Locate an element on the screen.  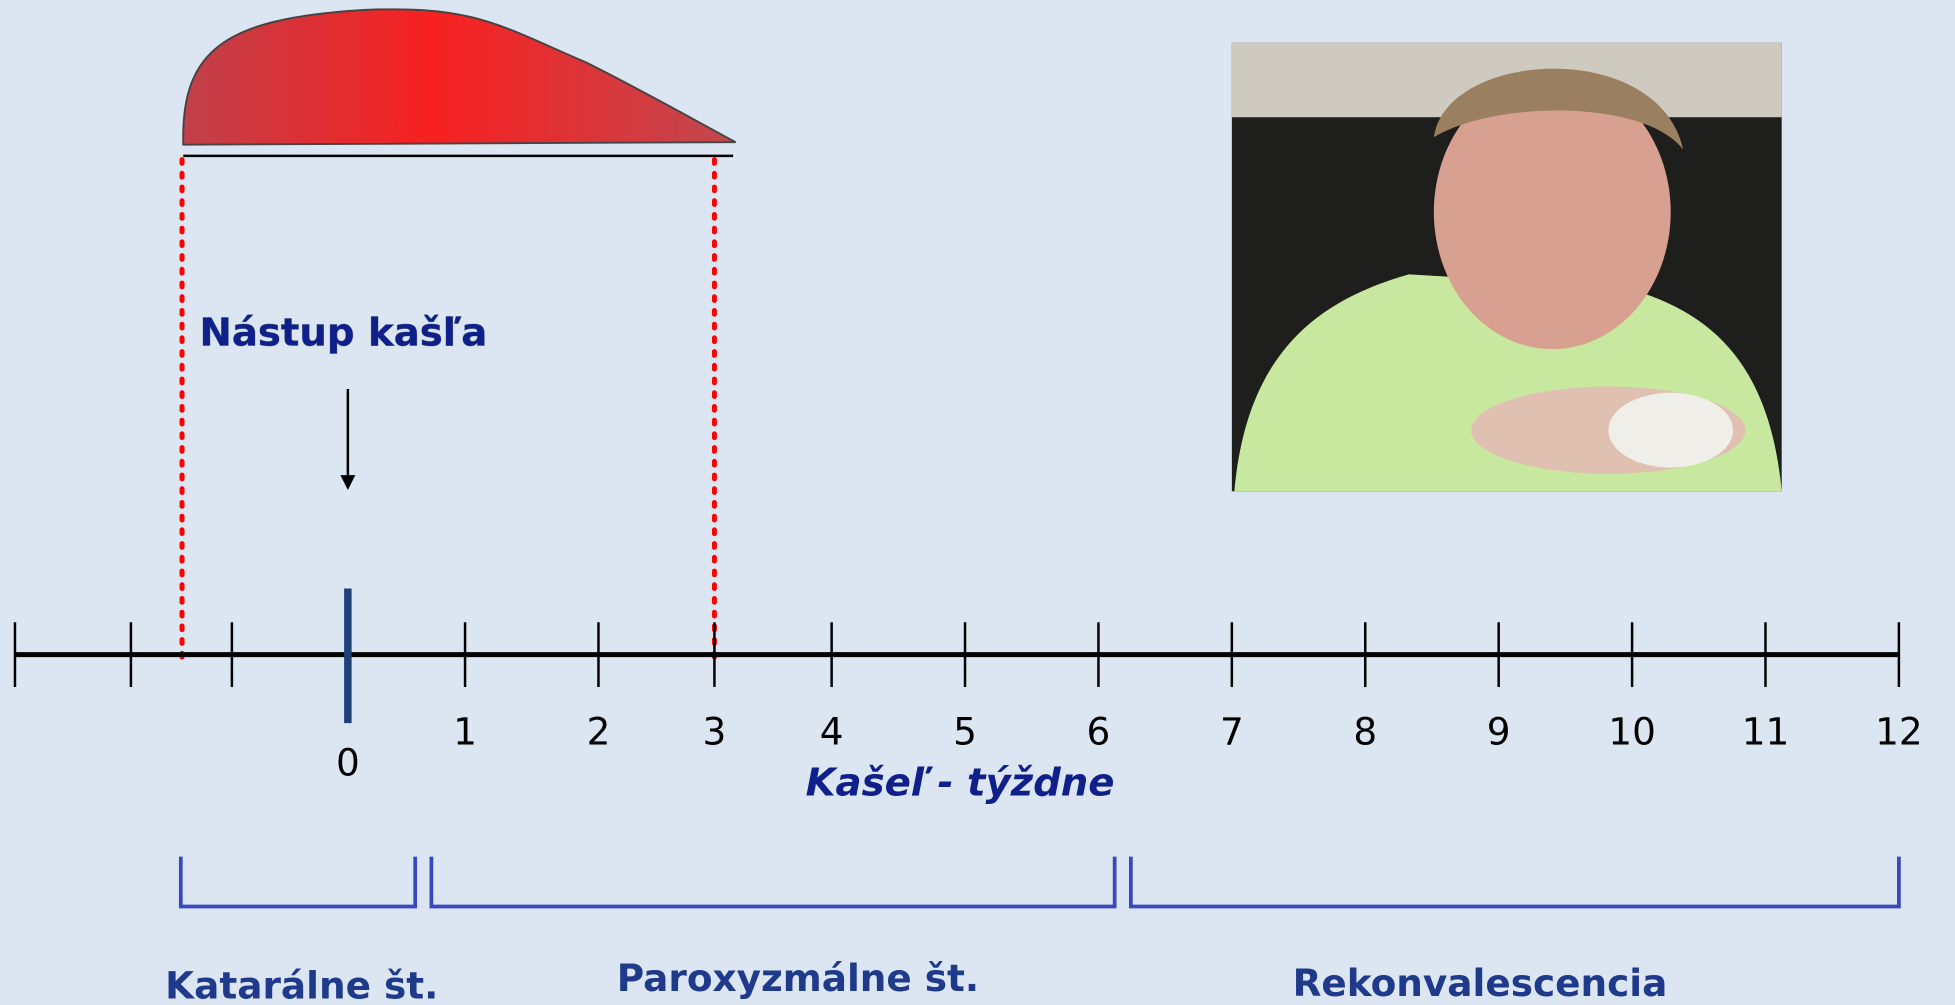
tick-label: 1 is located at coordinates (465, 731).